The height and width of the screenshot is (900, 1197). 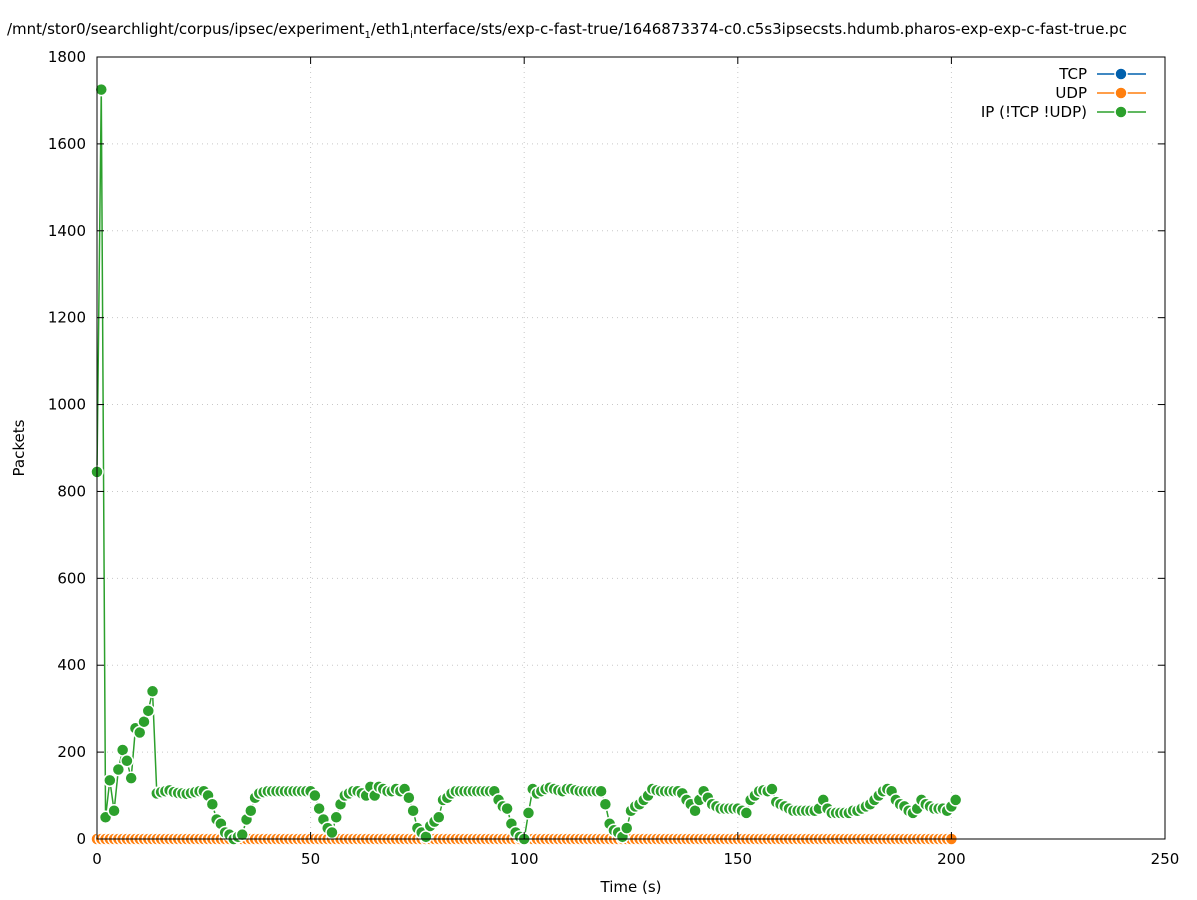 What do you see at coordinates (71, 491) in the screenshot?
I see `y-tick-label: 800` at bounding box center [71, 491].